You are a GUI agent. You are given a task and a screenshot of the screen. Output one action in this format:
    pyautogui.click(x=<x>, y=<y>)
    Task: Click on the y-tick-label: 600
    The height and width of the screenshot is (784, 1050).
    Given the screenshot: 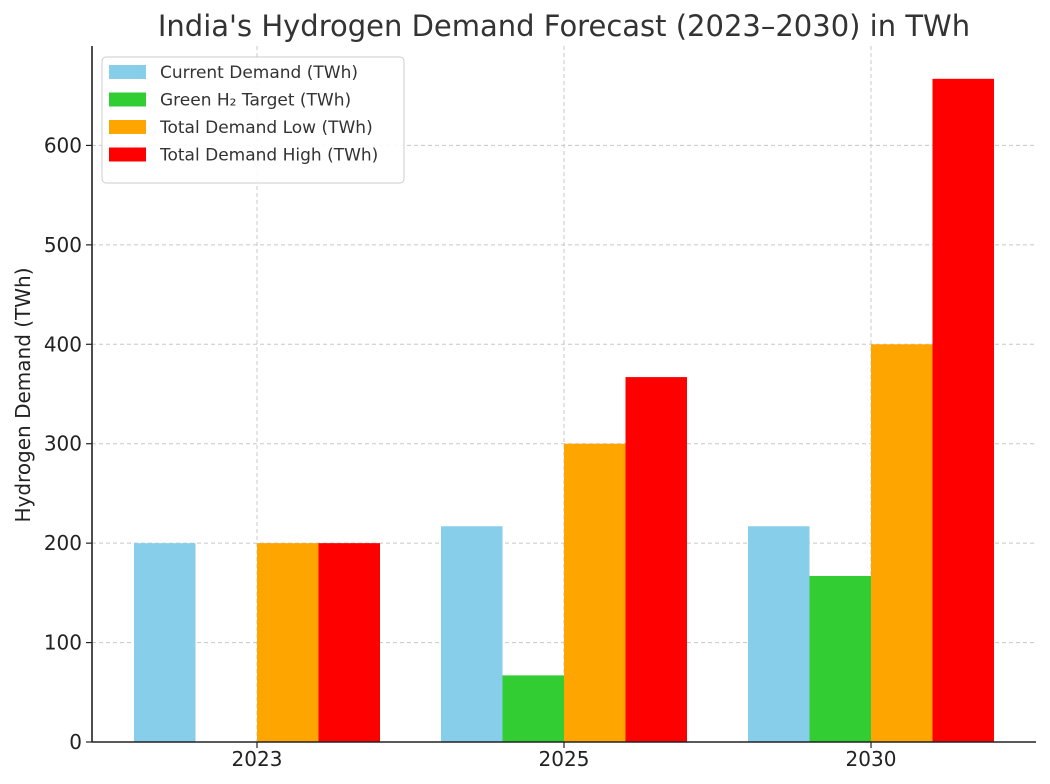 What is the action you would take?
    pyautogui.click(x=63, y=145)
    